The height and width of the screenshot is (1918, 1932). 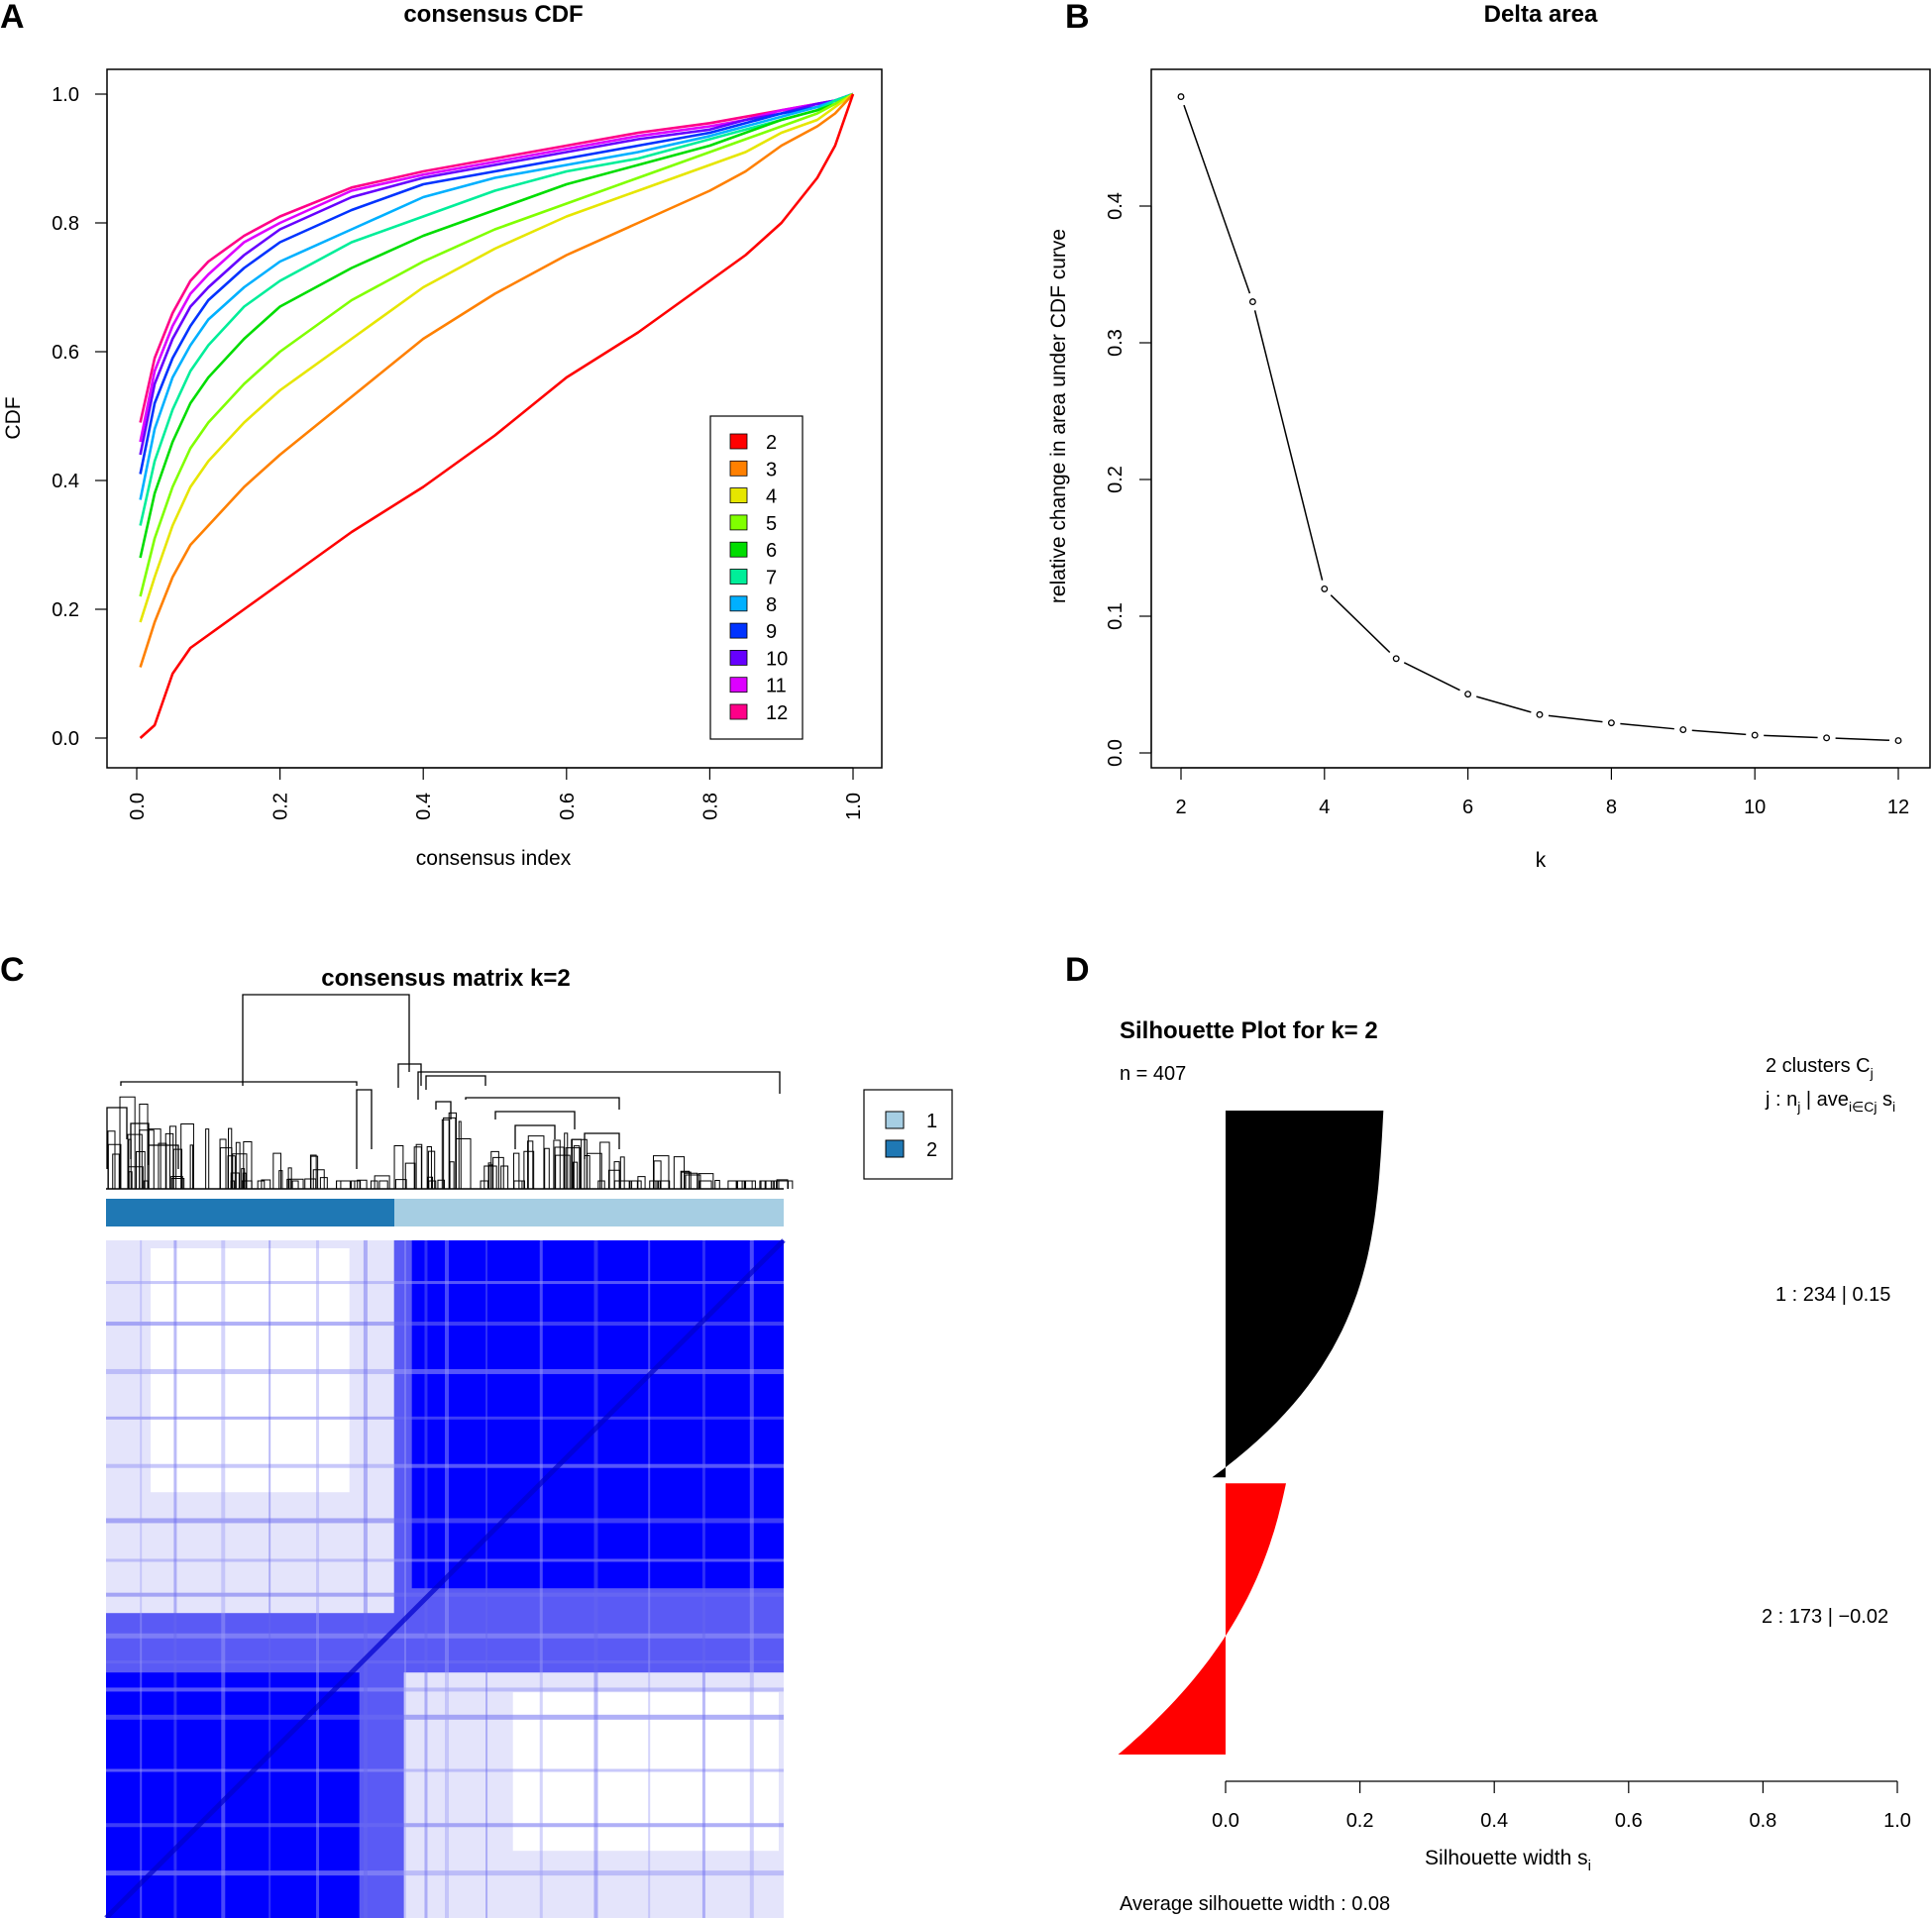 What do you see at coordinates (1181, 97) in the screenshot?
I see `delta-point-k2` at bounding box center [1181, 97].